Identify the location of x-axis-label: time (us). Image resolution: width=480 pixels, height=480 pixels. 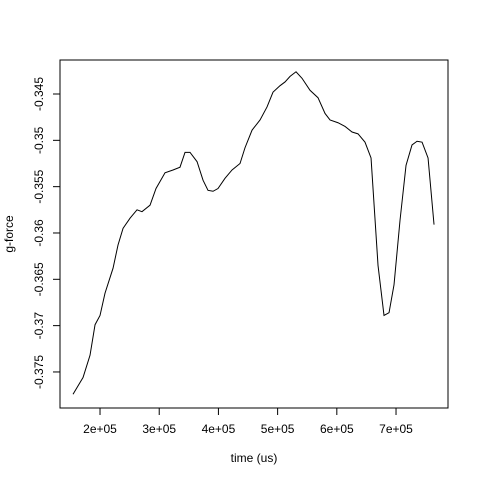
(254, 458).